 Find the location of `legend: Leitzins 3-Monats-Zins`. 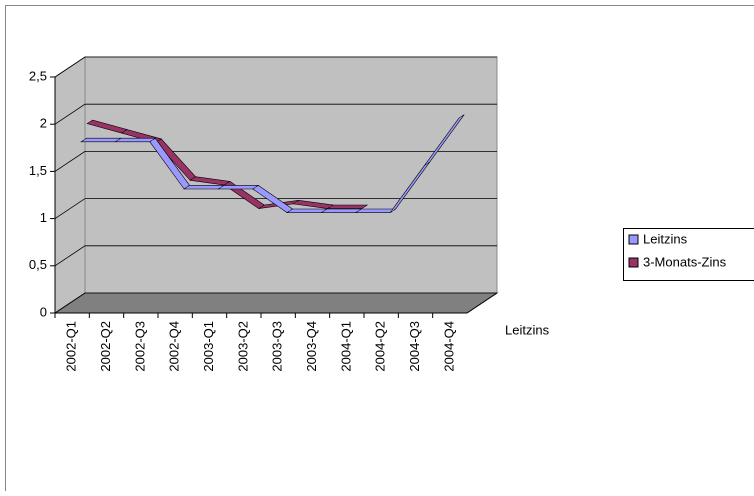

legend: Leitzins 3-Monats-Zins is located at coordinates (689, 255).